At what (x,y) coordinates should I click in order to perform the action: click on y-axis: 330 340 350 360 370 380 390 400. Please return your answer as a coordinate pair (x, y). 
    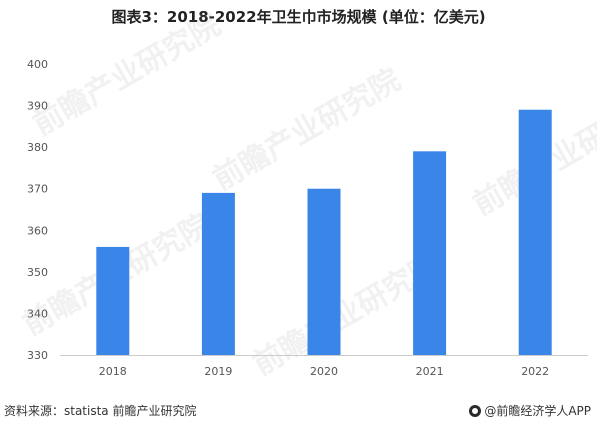
    Looking at the image, I should click on (37, 210).